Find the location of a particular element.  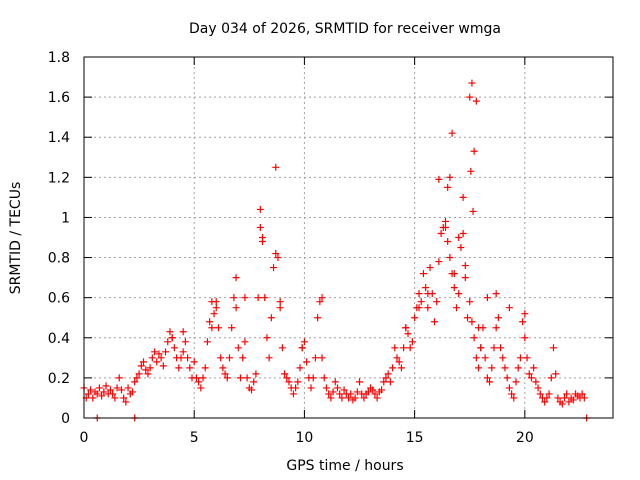

x-tick-label: 0 is located at coordinates (84, 438).